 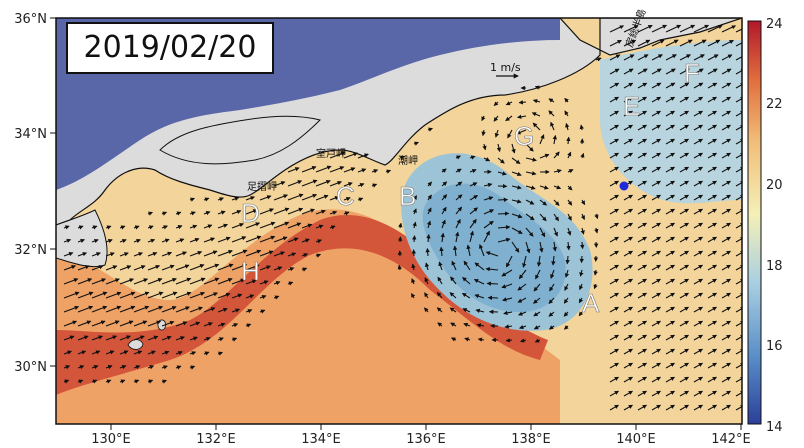 I want to click on land-shikoku, so click(x=240, y=140).